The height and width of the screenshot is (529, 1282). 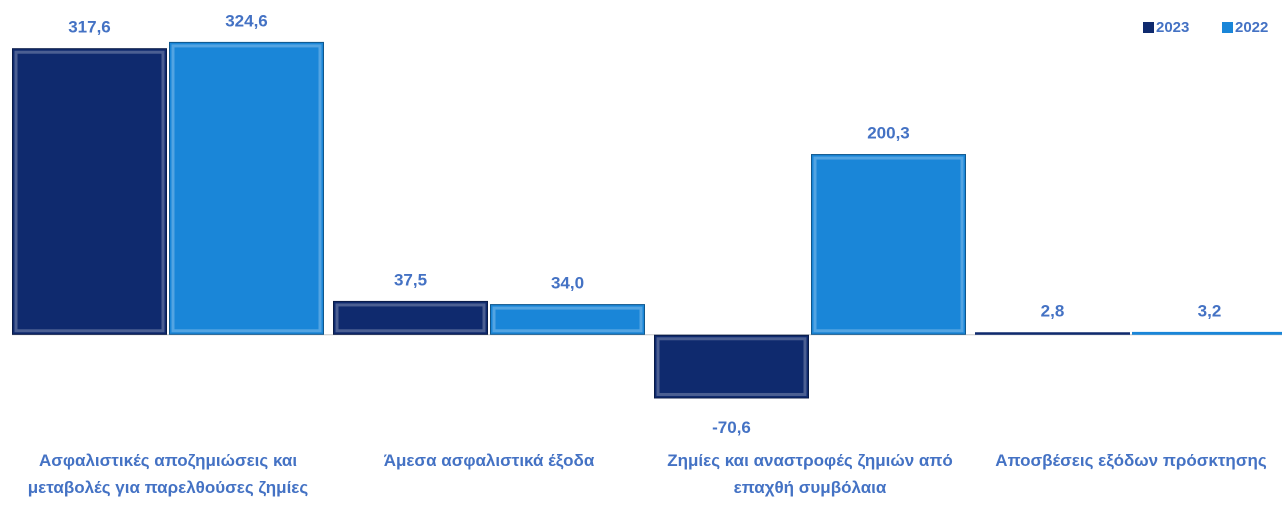 What do you see at coordinates (731, 427) in the screenshot?
I see `value-label: -70,6` at bounding box center [731, 427].